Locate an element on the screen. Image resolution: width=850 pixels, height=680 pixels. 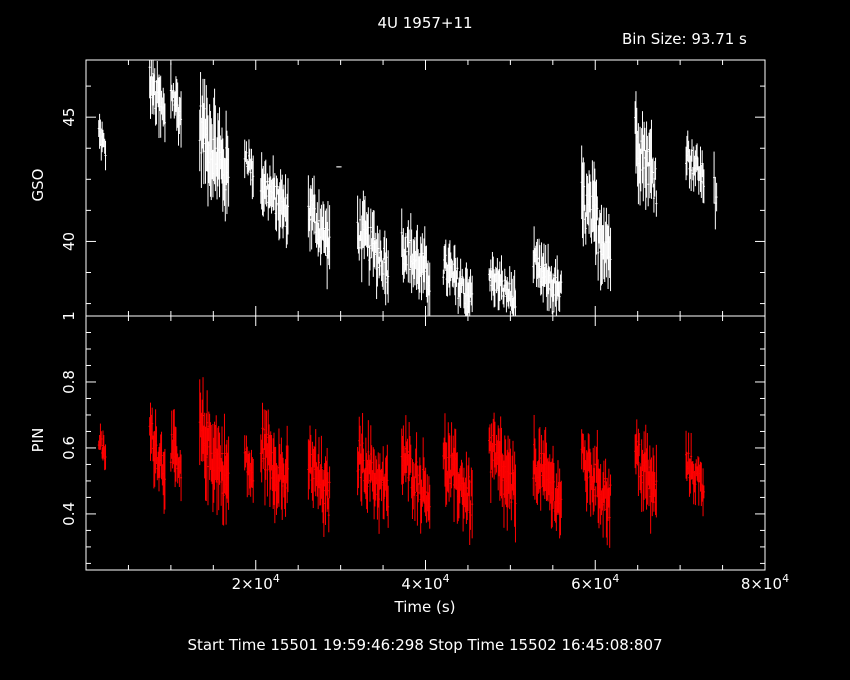
x-tick-label: 8×104 is located at coordinates (765, 582).